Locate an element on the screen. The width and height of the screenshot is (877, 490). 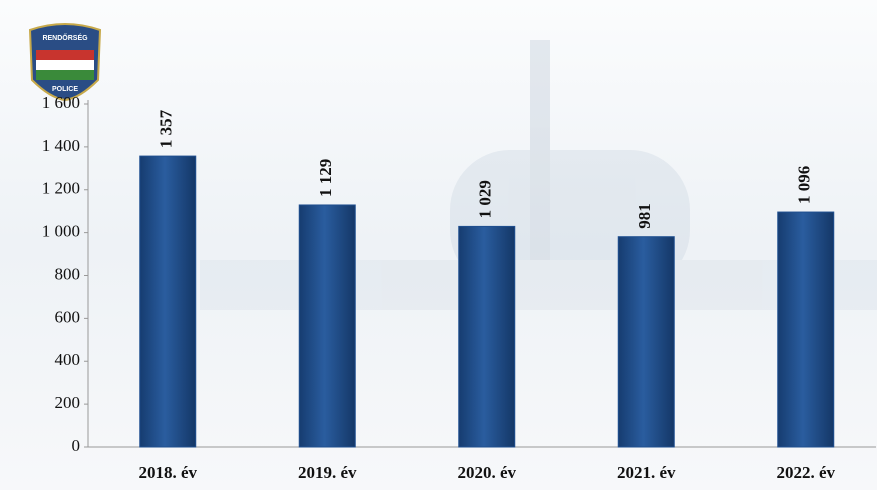
x-tick-label: 2019. év is located at coordinates (327, 472).